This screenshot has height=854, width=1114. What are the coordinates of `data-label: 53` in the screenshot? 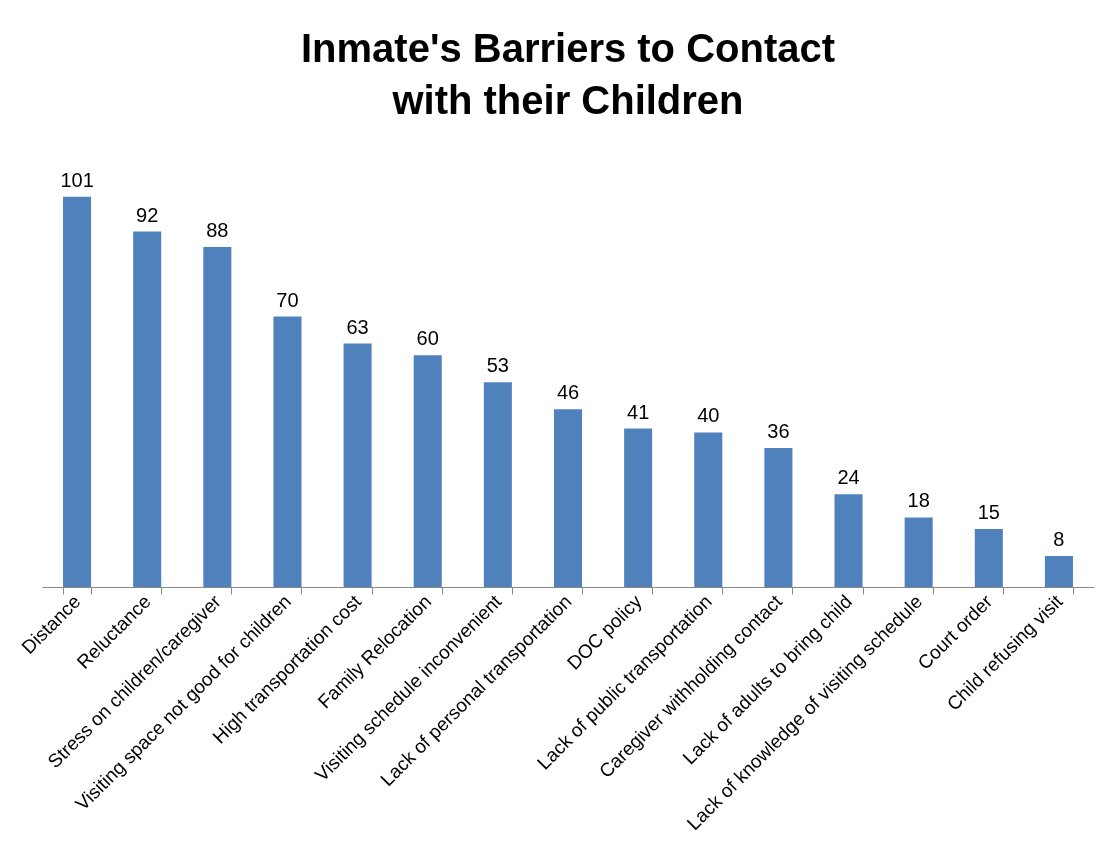 It's located at (497, 365).